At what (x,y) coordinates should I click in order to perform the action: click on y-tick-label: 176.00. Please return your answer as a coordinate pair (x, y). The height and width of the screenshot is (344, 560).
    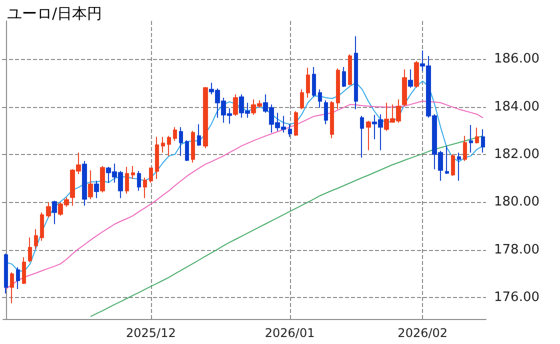
    Looking at the image, I should click on (517, 298).